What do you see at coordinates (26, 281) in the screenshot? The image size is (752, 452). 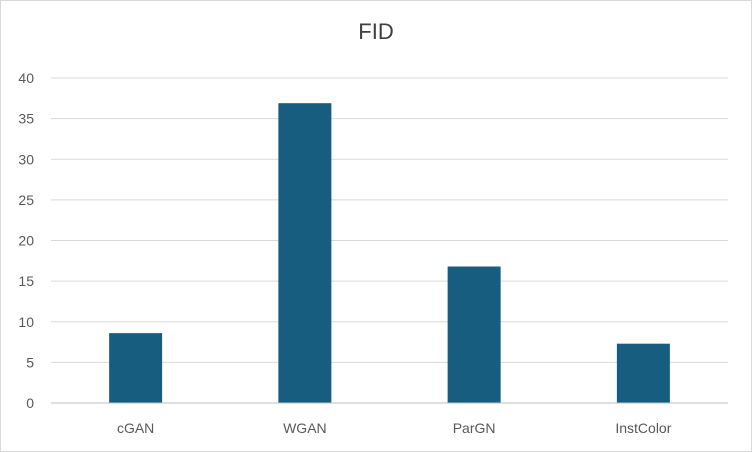 I see `y-tick-label: 15` at bounding box center [26, 281].